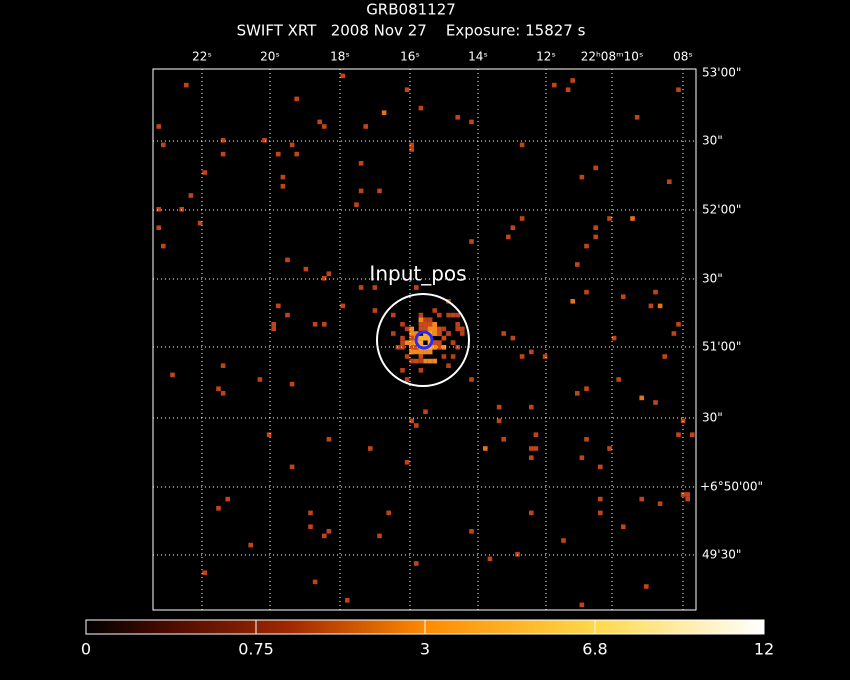 This screenshot has height=680, width=850. I want to click on ra-label: 14ˢ, so click(478, 57).